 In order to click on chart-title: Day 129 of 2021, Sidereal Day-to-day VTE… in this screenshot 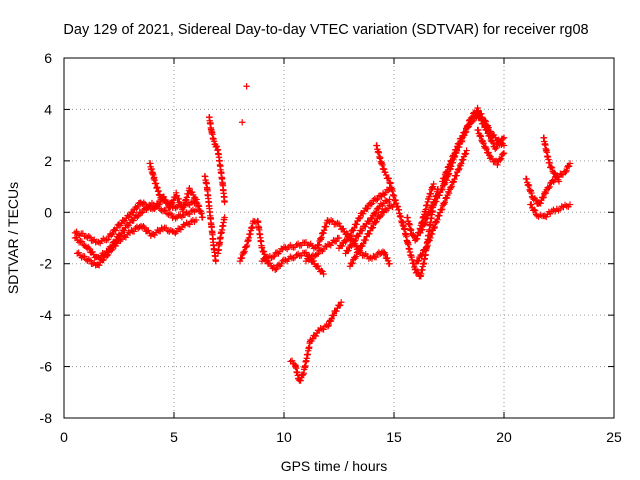, I will do `click(325, 30)`.